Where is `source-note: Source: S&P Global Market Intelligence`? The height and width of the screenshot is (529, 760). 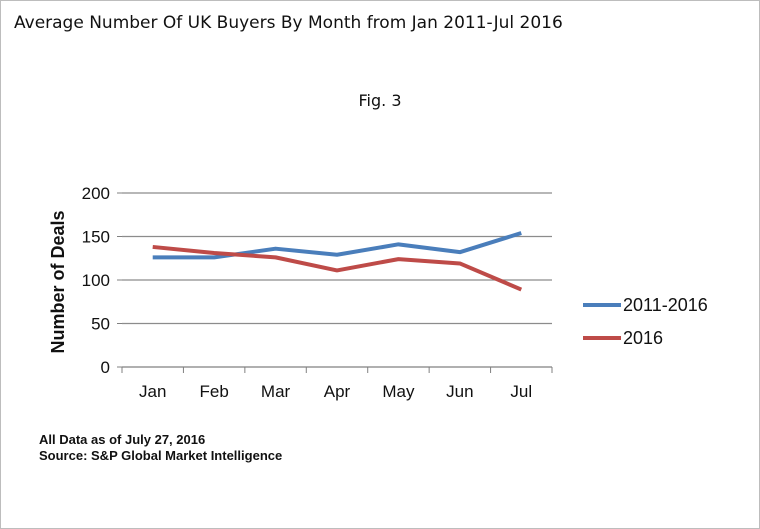 source-note: Source: S&P Global Market Intelligence is located at coordinates (161, 455).